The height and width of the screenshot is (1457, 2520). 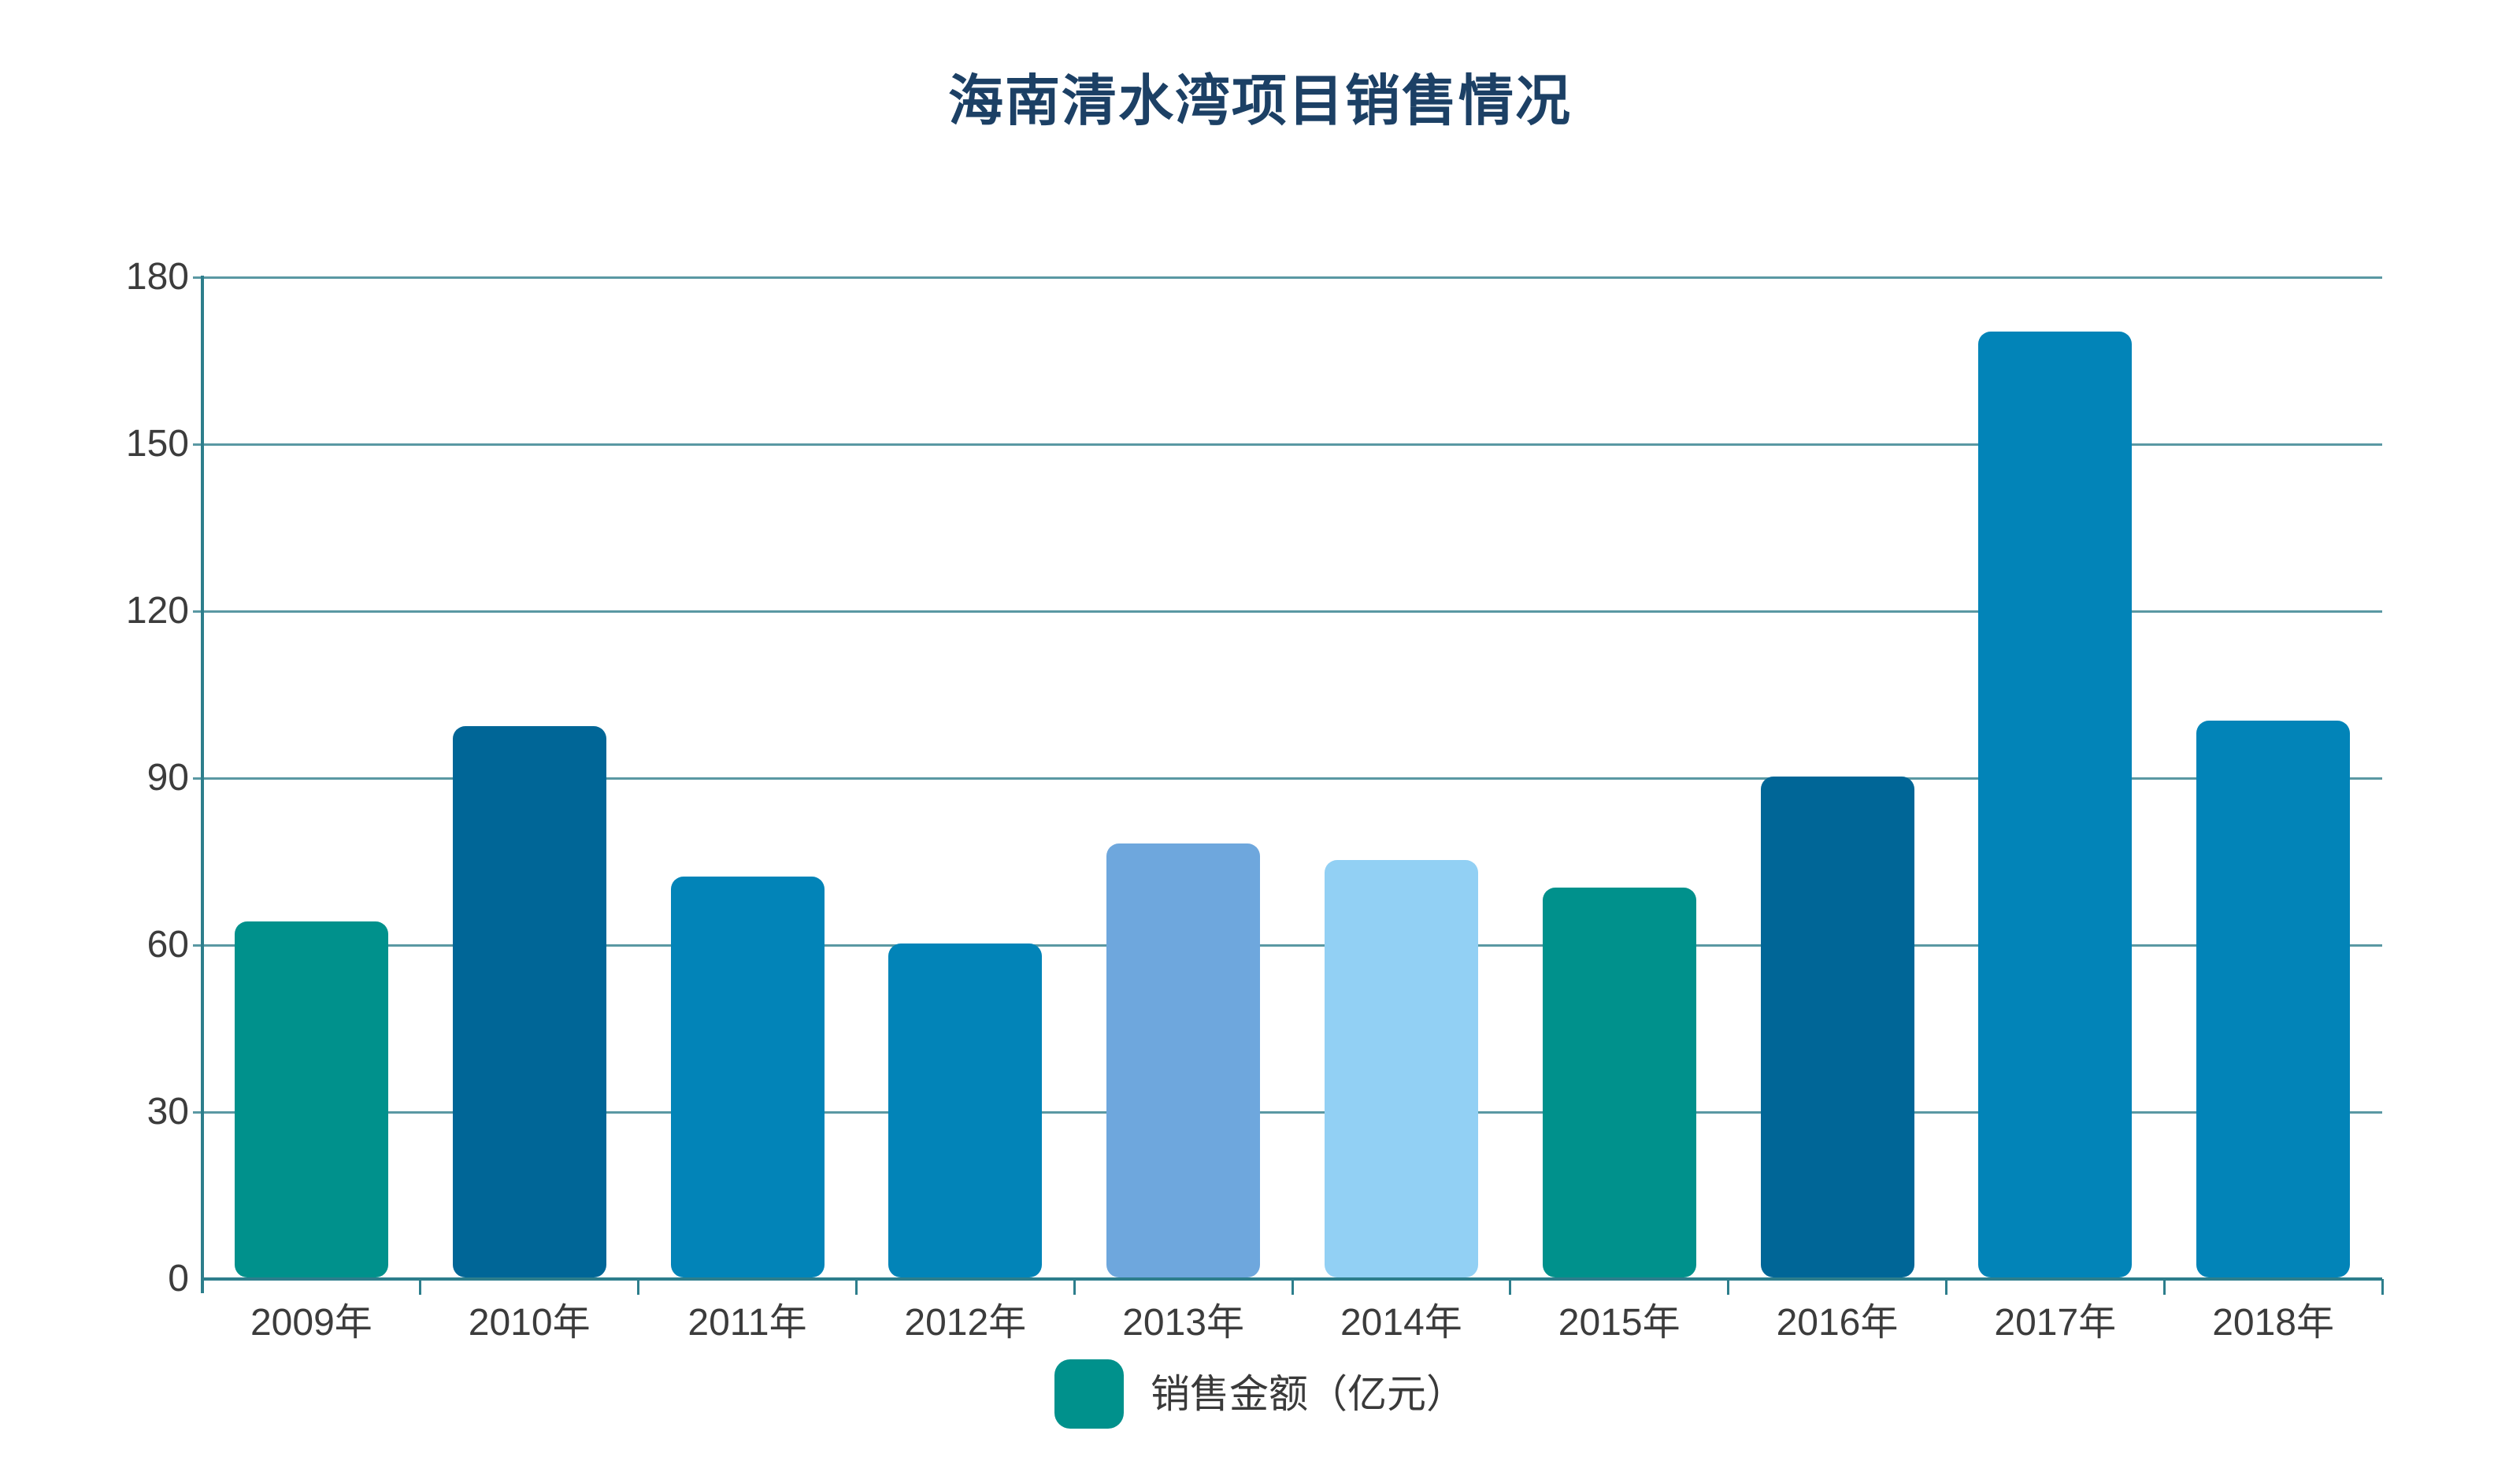 I want to click on x-axis-line, so click(x=1292, y=1279).